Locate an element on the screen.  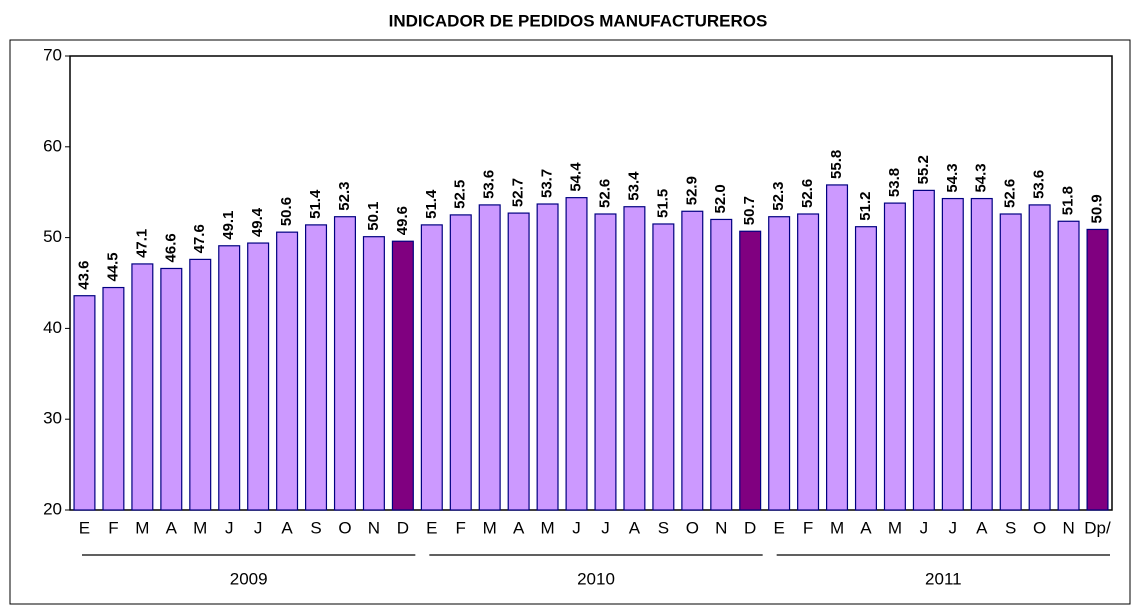
value-label: 43.6 is located at coordinates (83, 275).